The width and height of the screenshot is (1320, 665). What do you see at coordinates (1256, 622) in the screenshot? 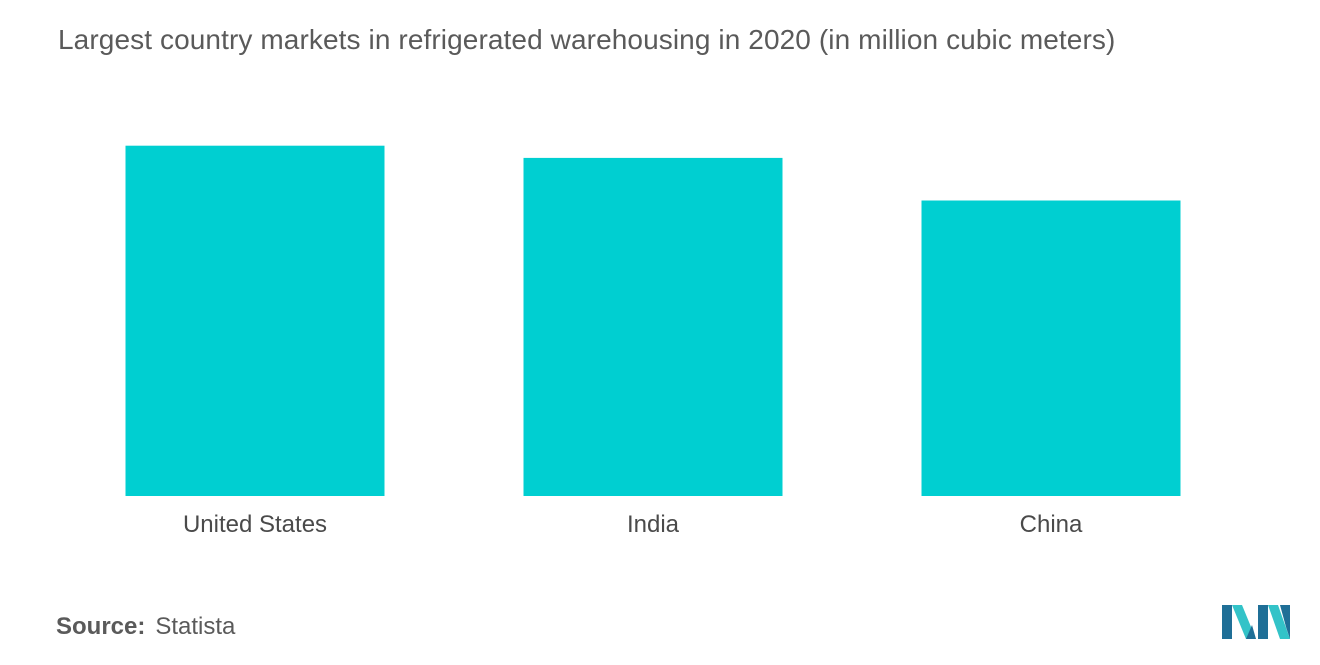
I see `brand-logo-icon` at bounding box center [1256, 622].